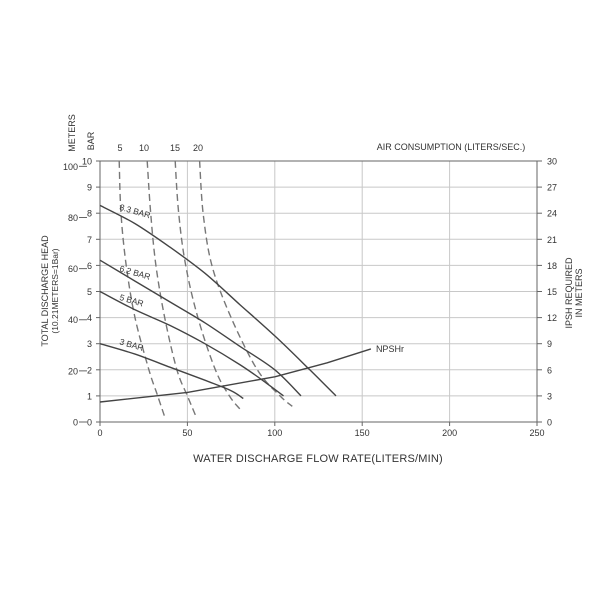 The image size is (600, 600). What do you see at coordinates (449, 433) in the screenshot?
I see `x-tick-label: 200` at bounding box center [449, 433].